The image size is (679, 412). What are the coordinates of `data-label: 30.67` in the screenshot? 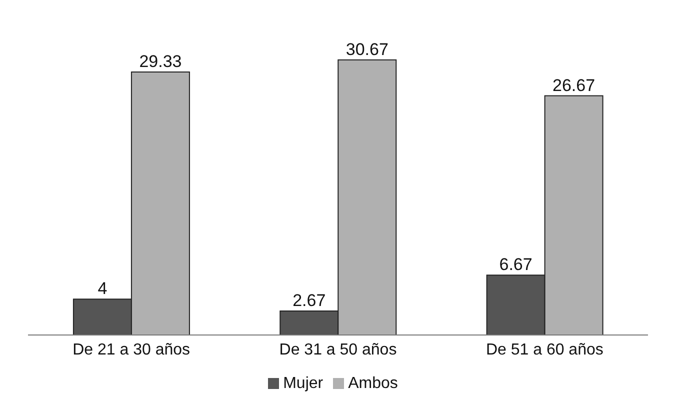 It's located at (367, 49).